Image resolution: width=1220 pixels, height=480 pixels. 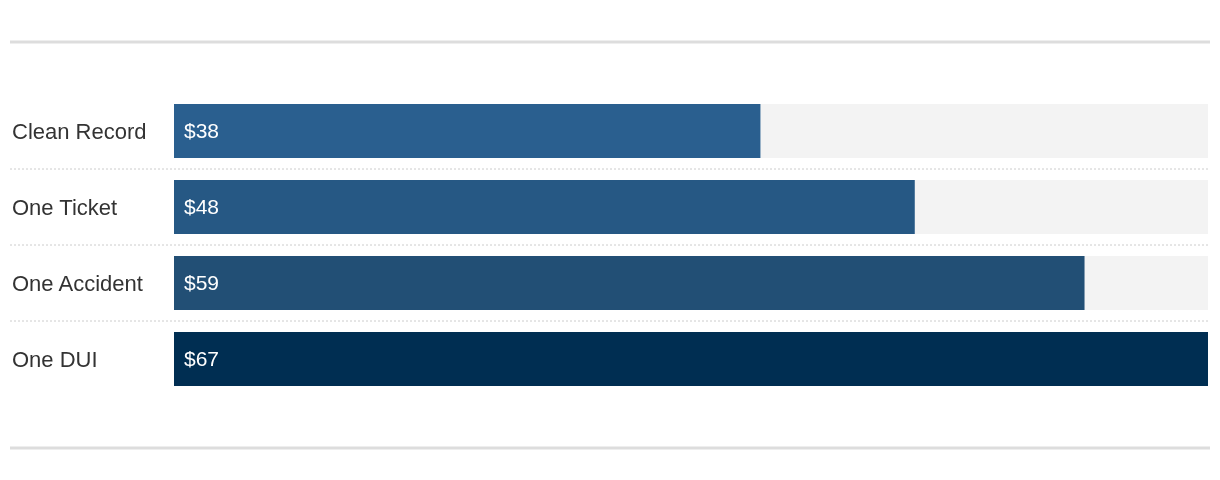 What do you see at coordinates (202, 283) in the screenshot?
I see `data-label: $59` at bounding box center [202, 283].